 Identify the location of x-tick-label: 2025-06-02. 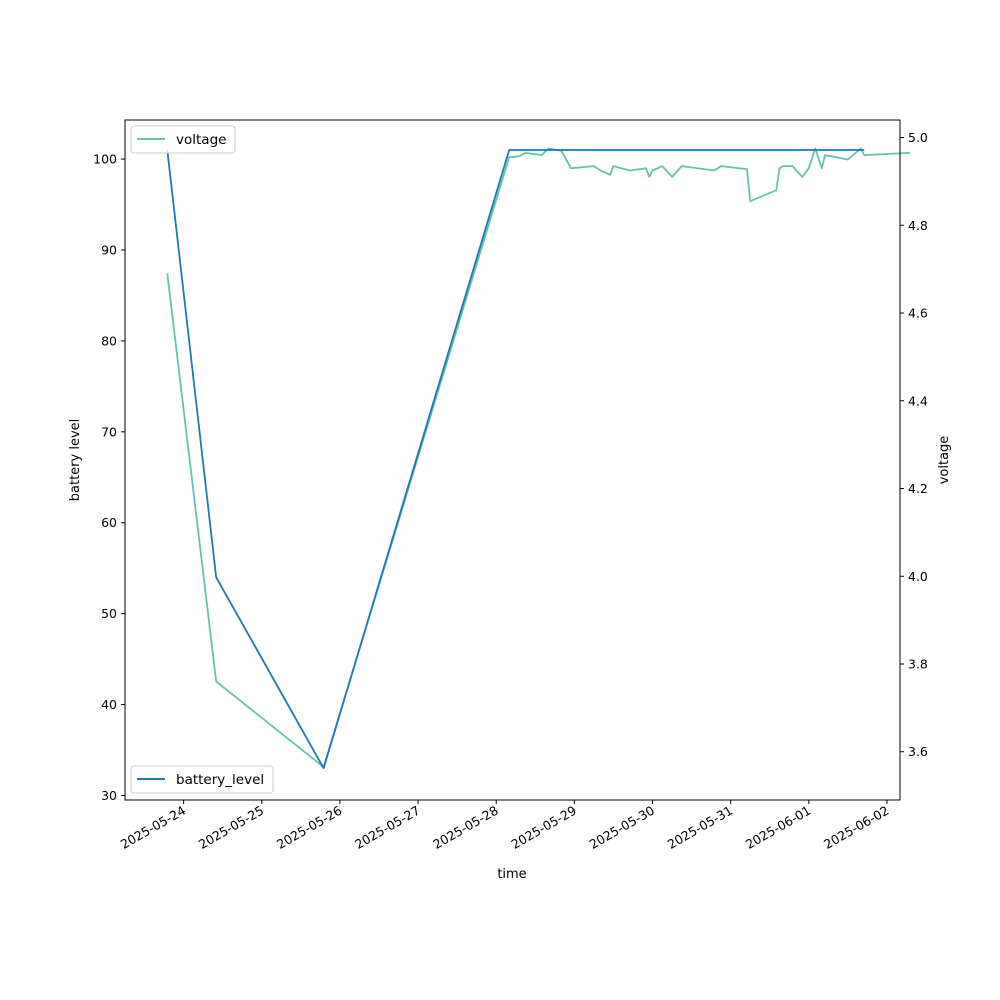
(856, 827).